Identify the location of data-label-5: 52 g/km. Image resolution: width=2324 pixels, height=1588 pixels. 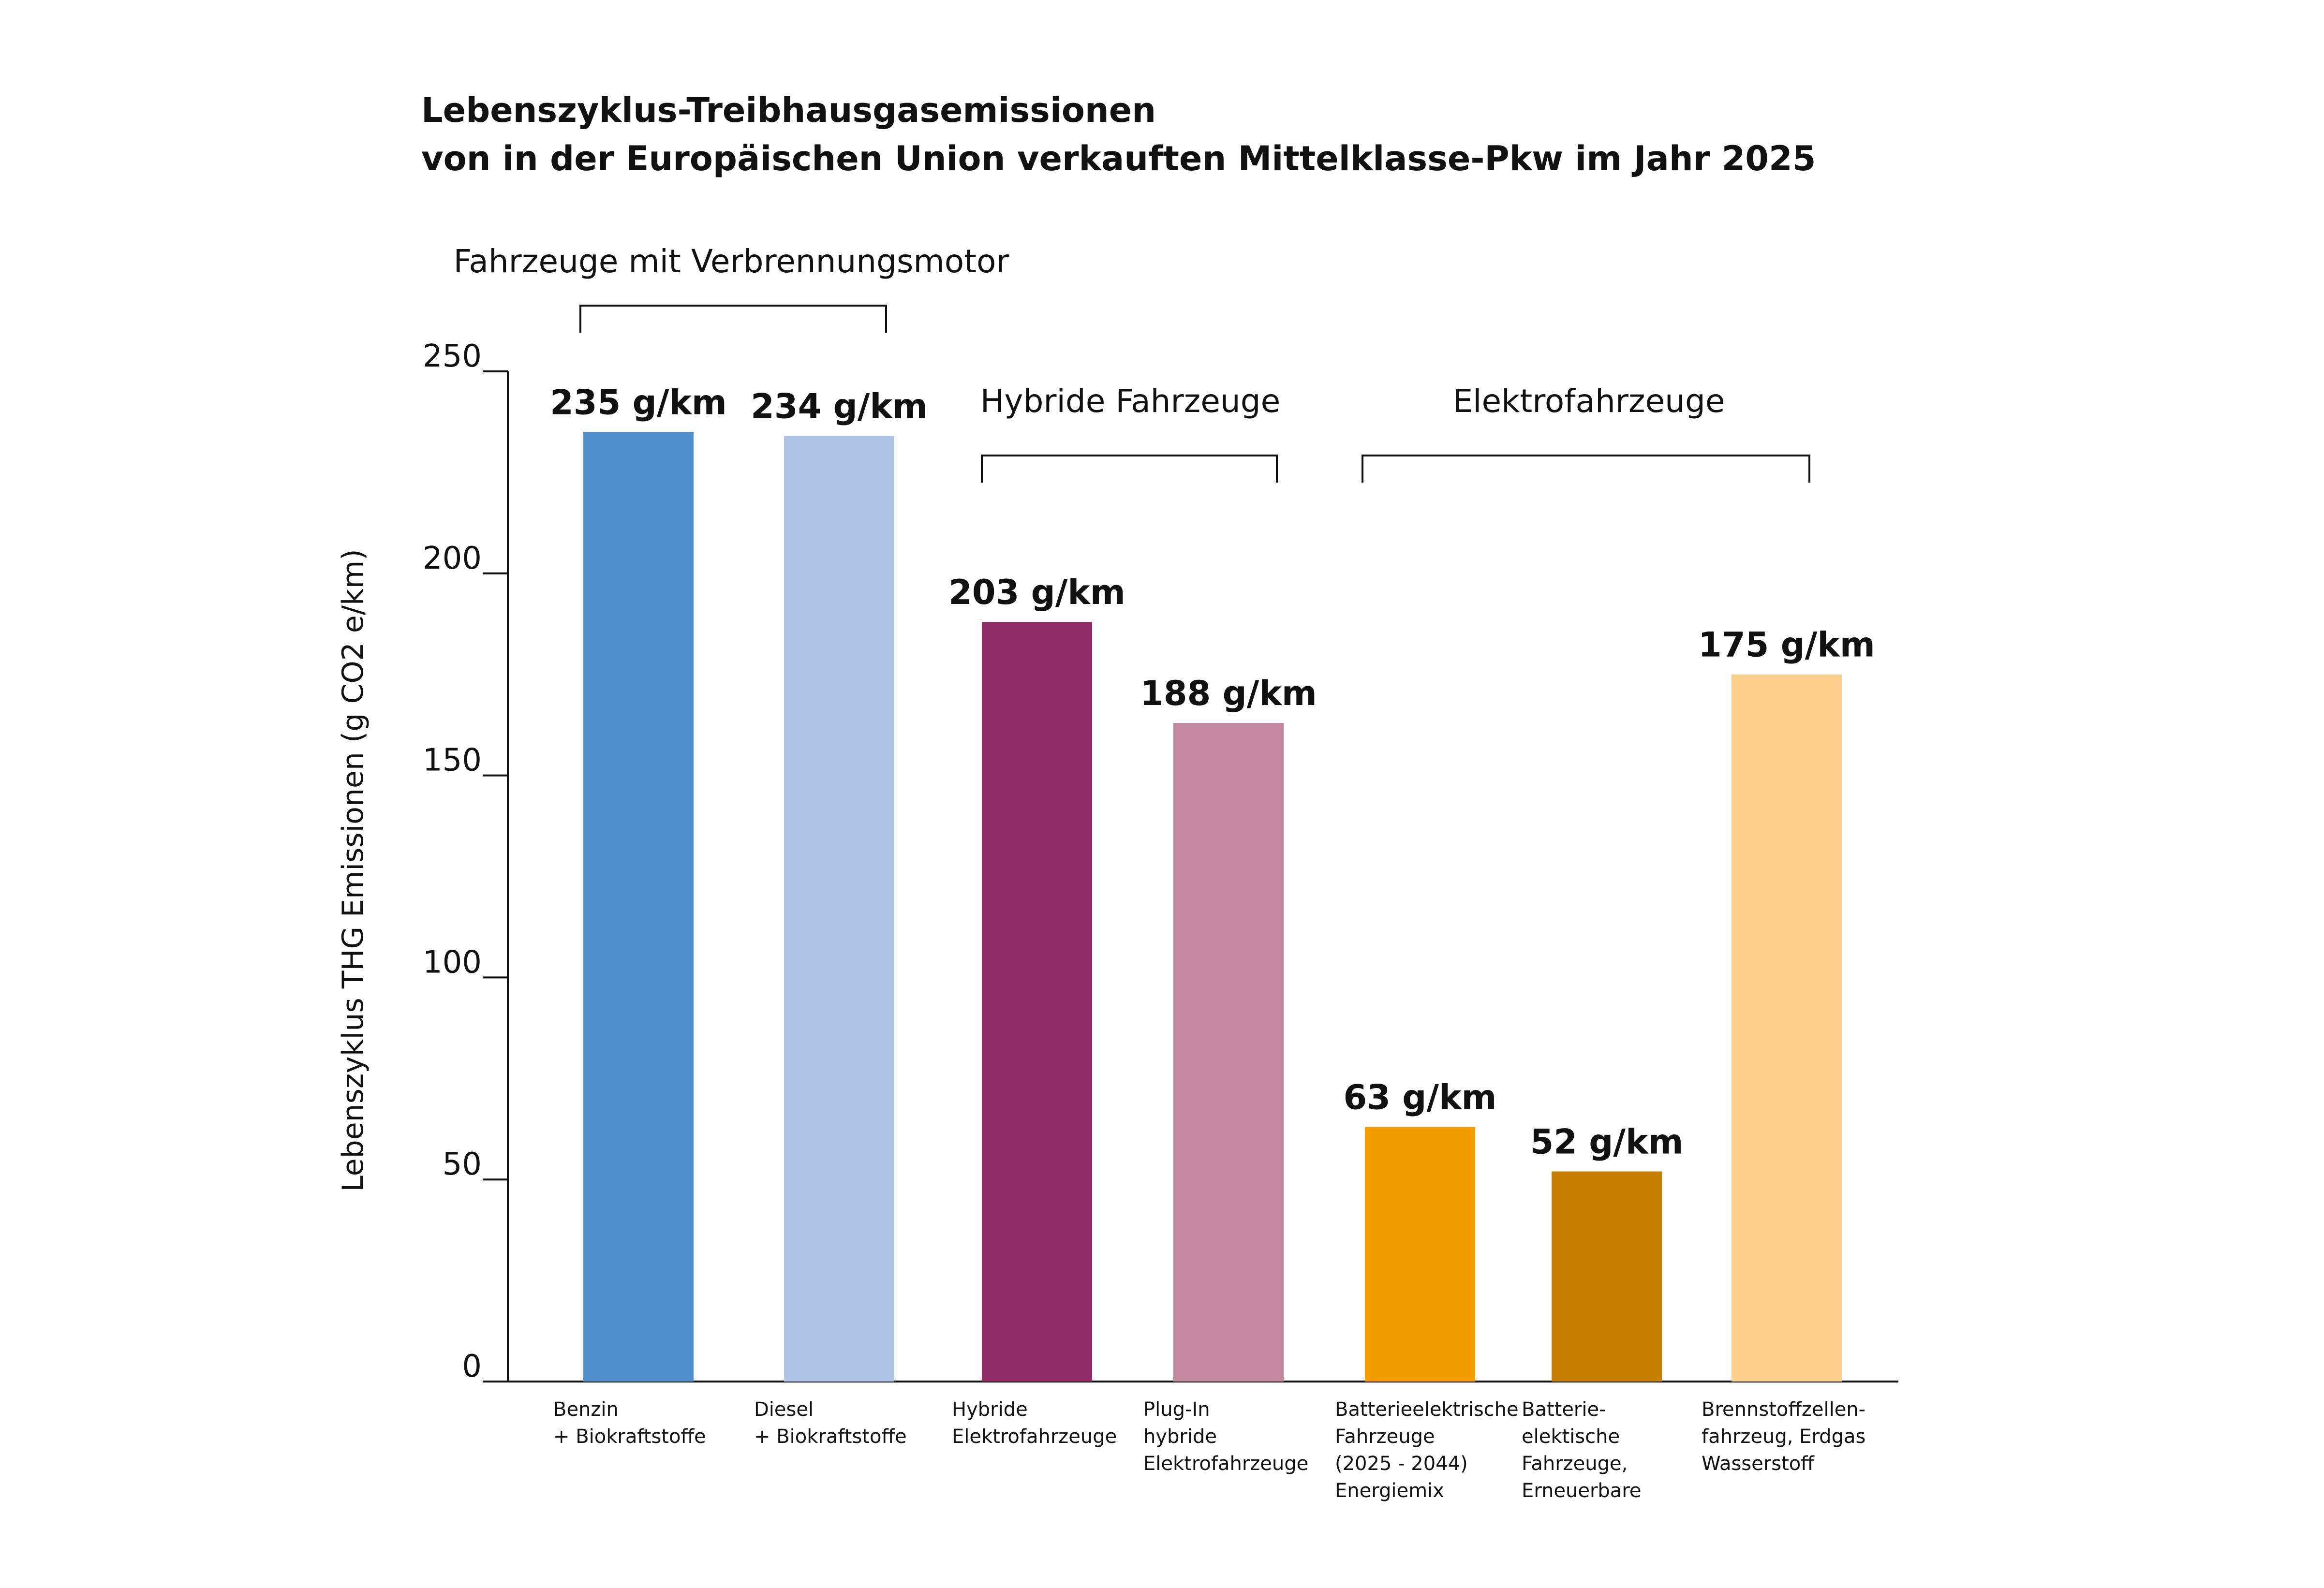
(1607, 1142).